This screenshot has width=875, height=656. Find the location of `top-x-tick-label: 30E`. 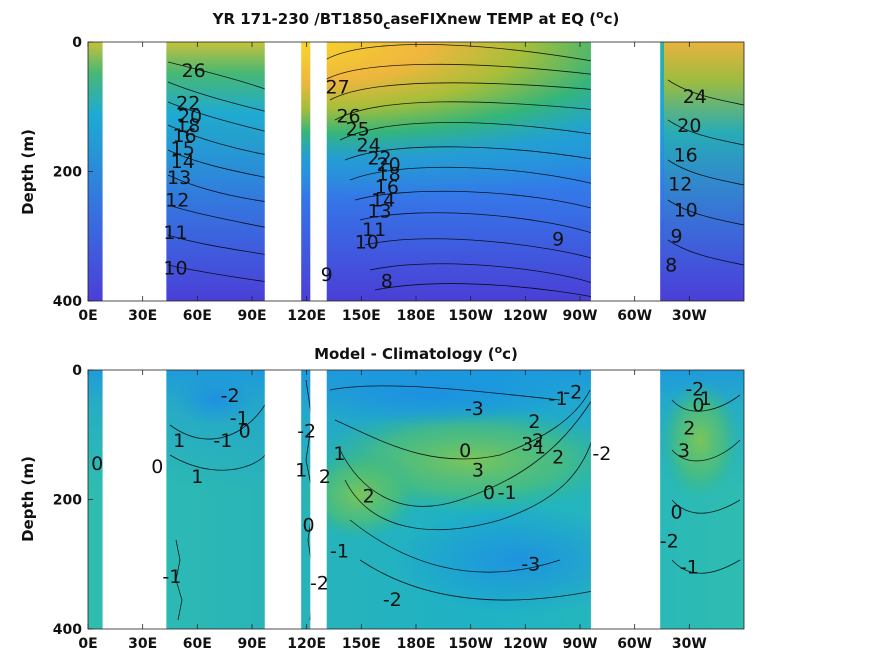

top-x-tick-label: 30E is located at coordinates (142, 316).